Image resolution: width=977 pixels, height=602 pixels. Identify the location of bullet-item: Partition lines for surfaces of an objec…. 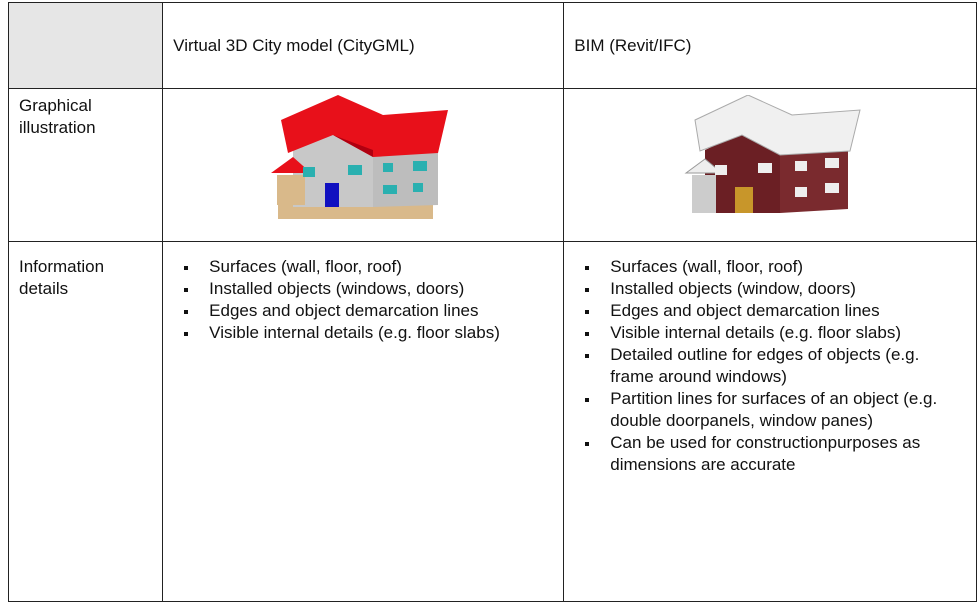
(783, 410).